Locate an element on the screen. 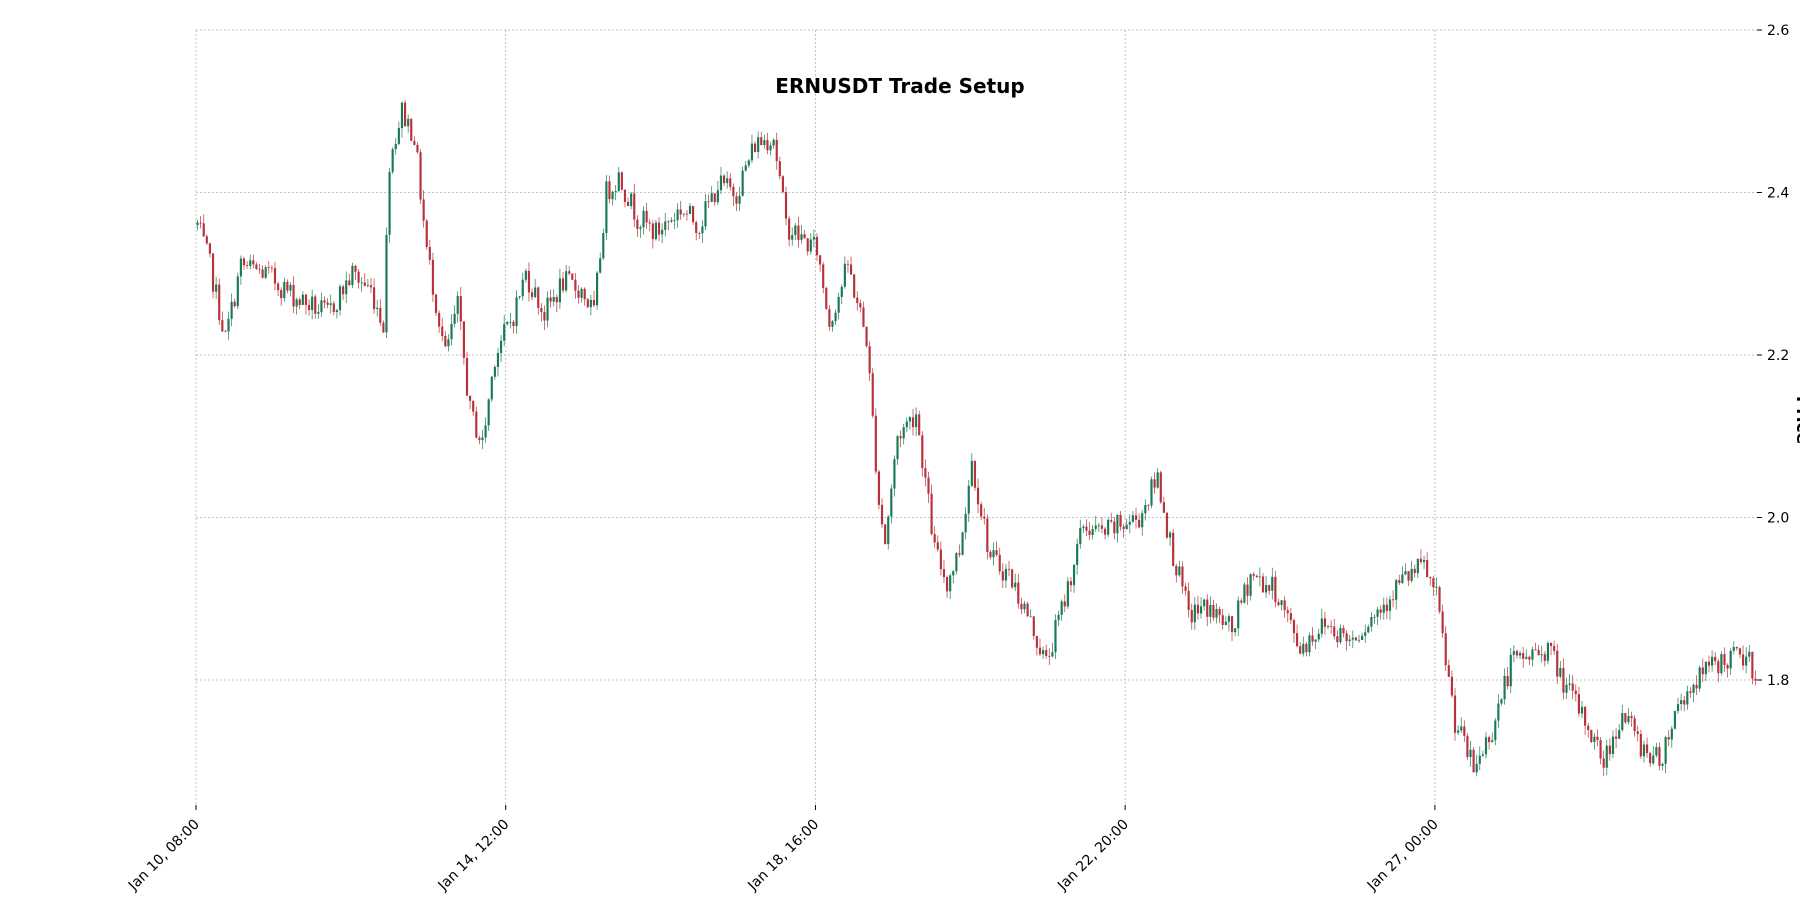 This screenshot has height=900, width=1800. x-tick-label: Jan 14, 12:00 is located at coordinates (474, 856).